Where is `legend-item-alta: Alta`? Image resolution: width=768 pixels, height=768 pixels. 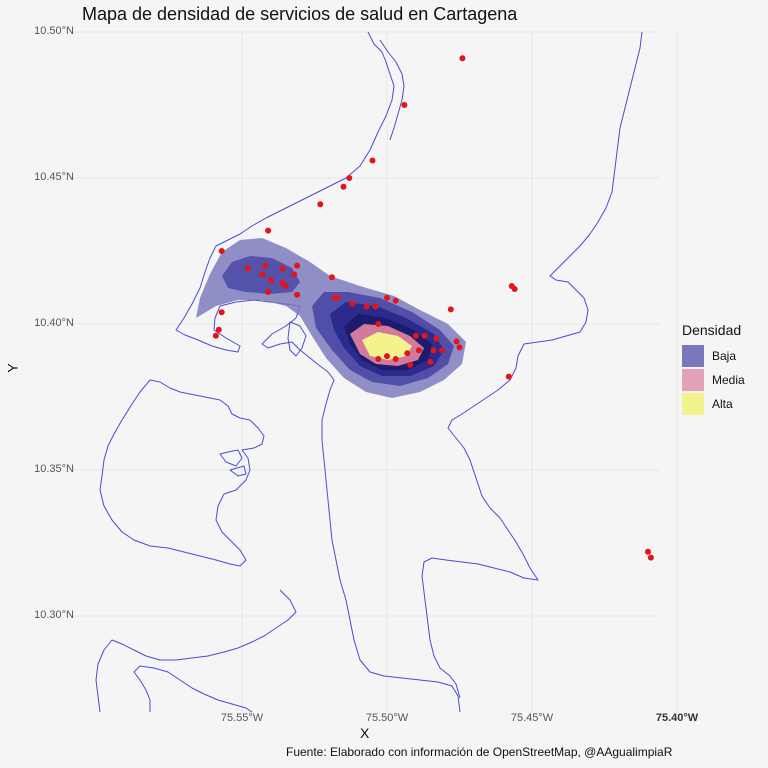 legend-item-alta: Alta is located at coordinates (713, 404).